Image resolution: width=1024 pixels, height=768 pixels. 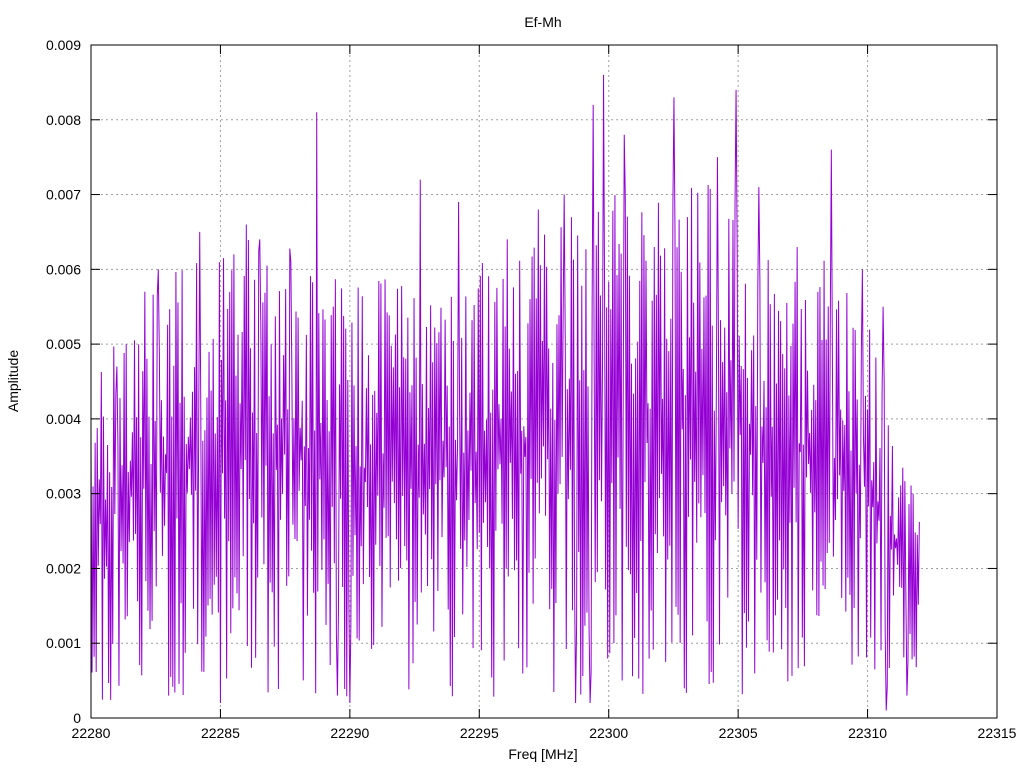 I want to click on y-tick-label: 0.007, so click(x=63, y=195).